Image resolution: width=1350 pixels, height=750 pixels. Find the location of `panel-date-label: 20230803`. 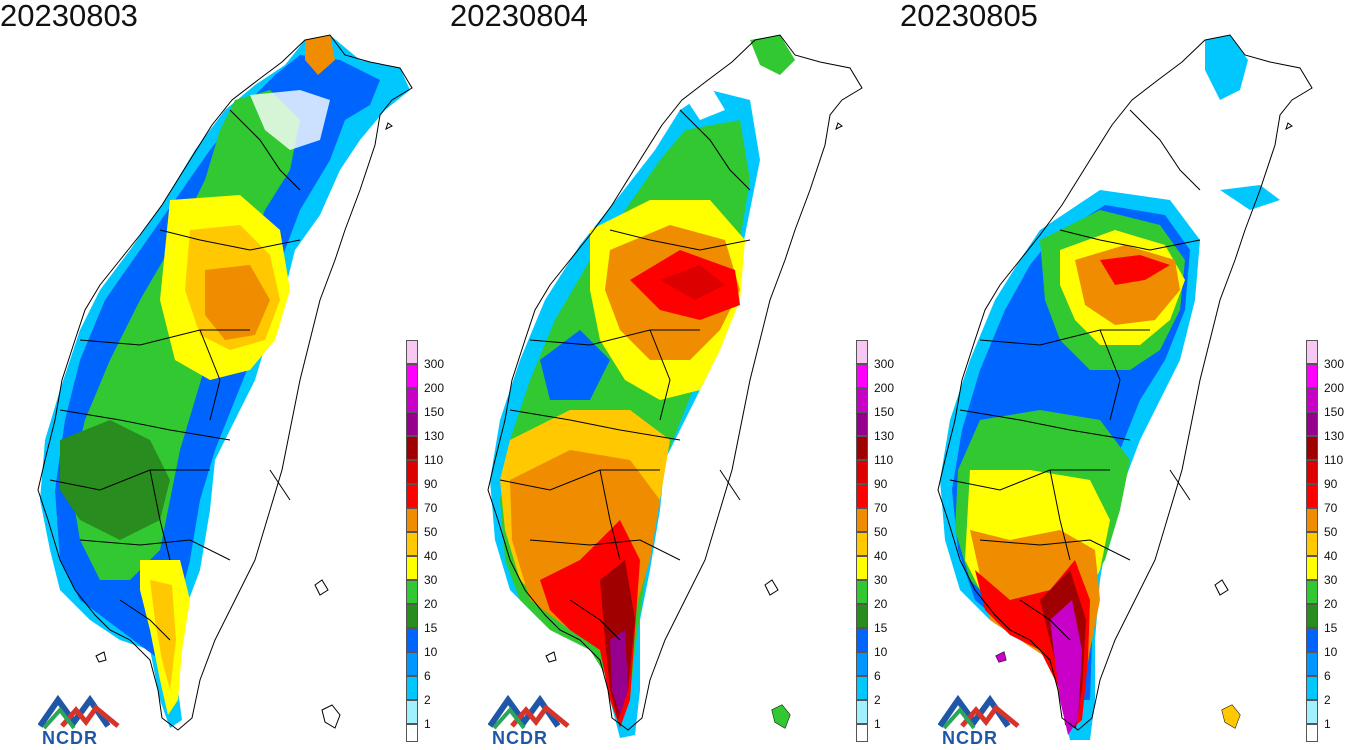

panel-date-label: 20230803 is located at coordinates (69, 16).